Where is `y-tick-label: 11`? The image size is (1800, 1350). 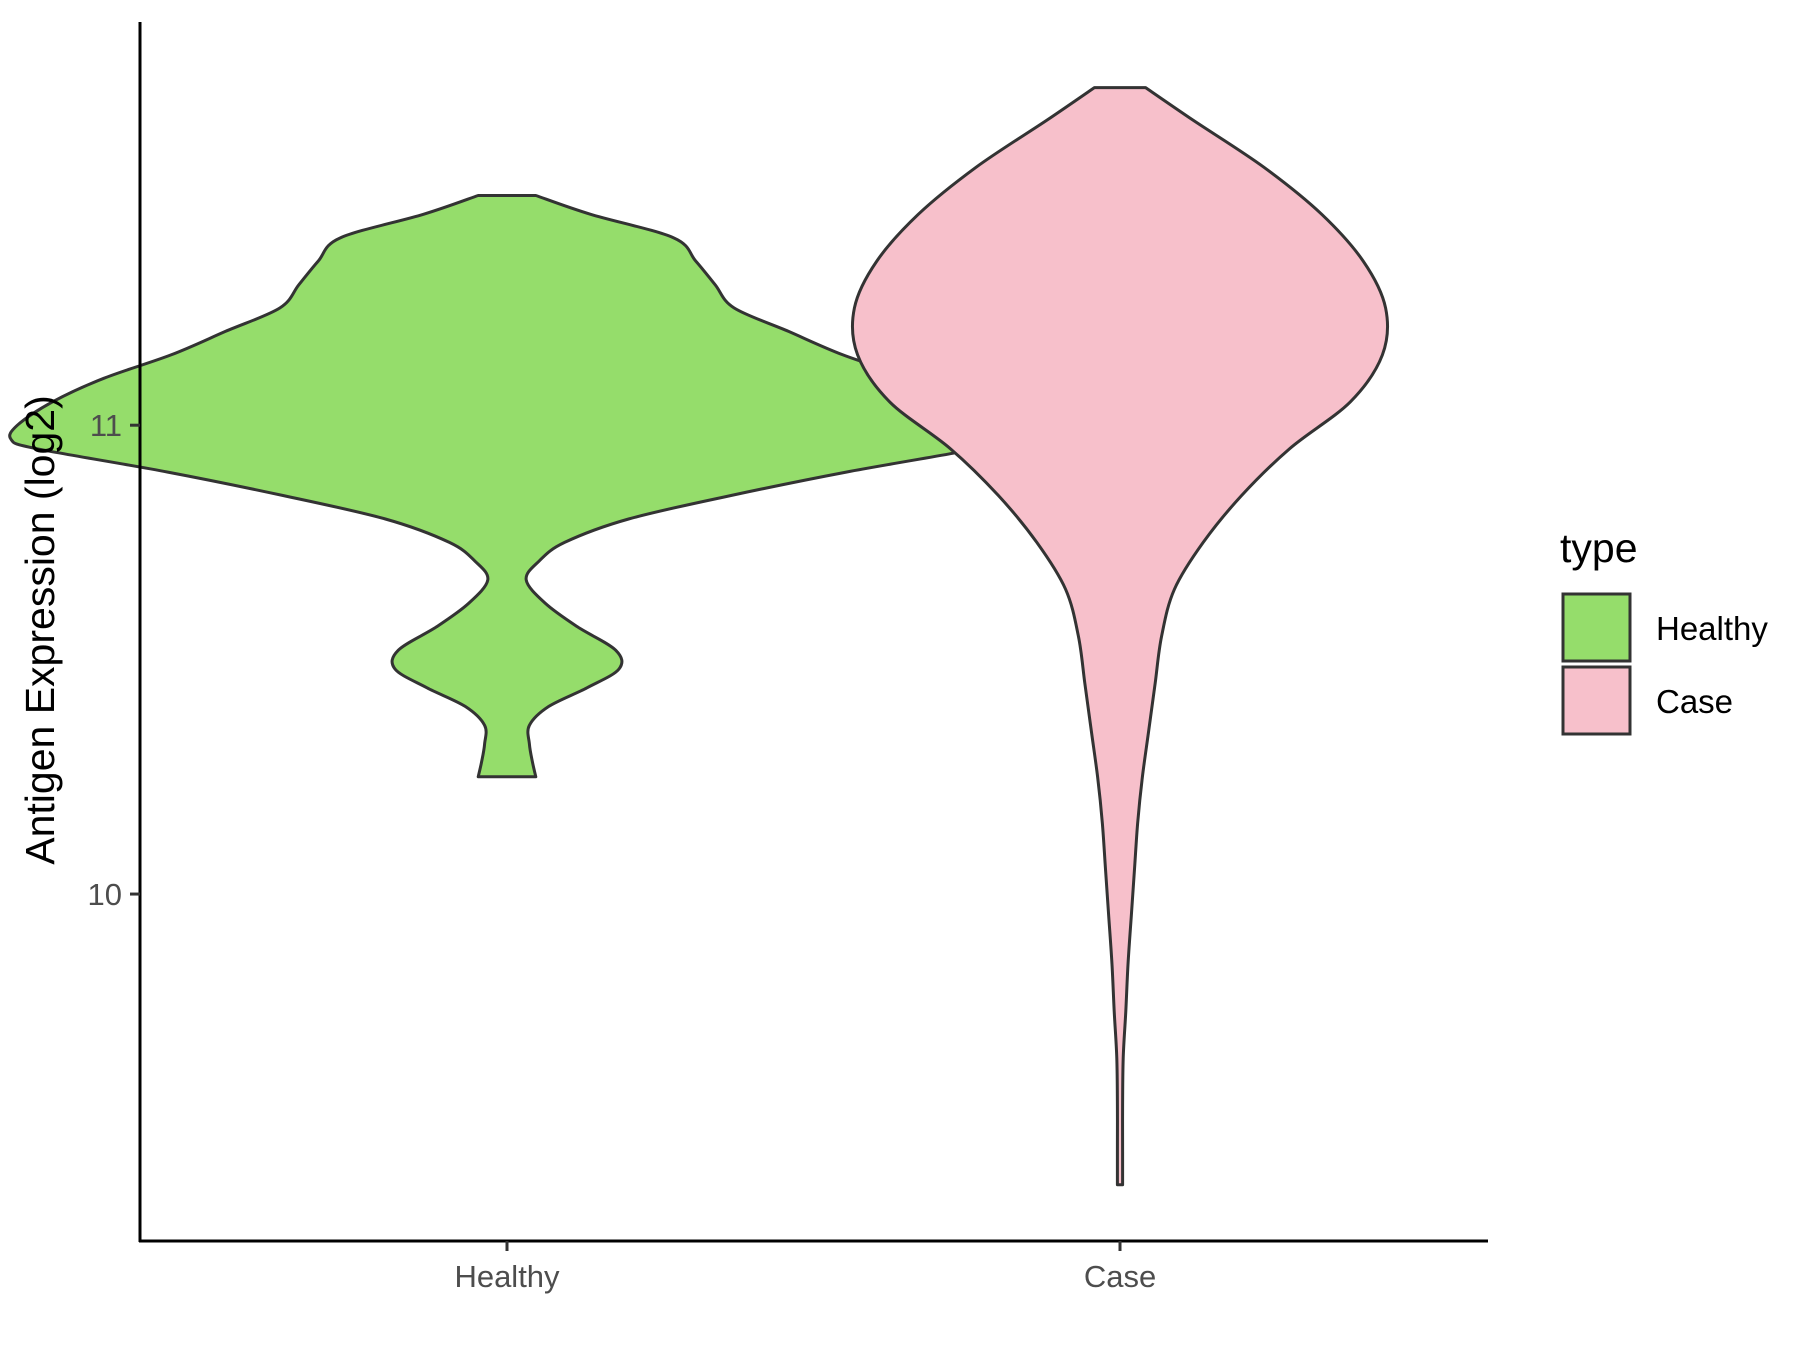 y-tick-label: 11 is located at coordinates (106, 425).